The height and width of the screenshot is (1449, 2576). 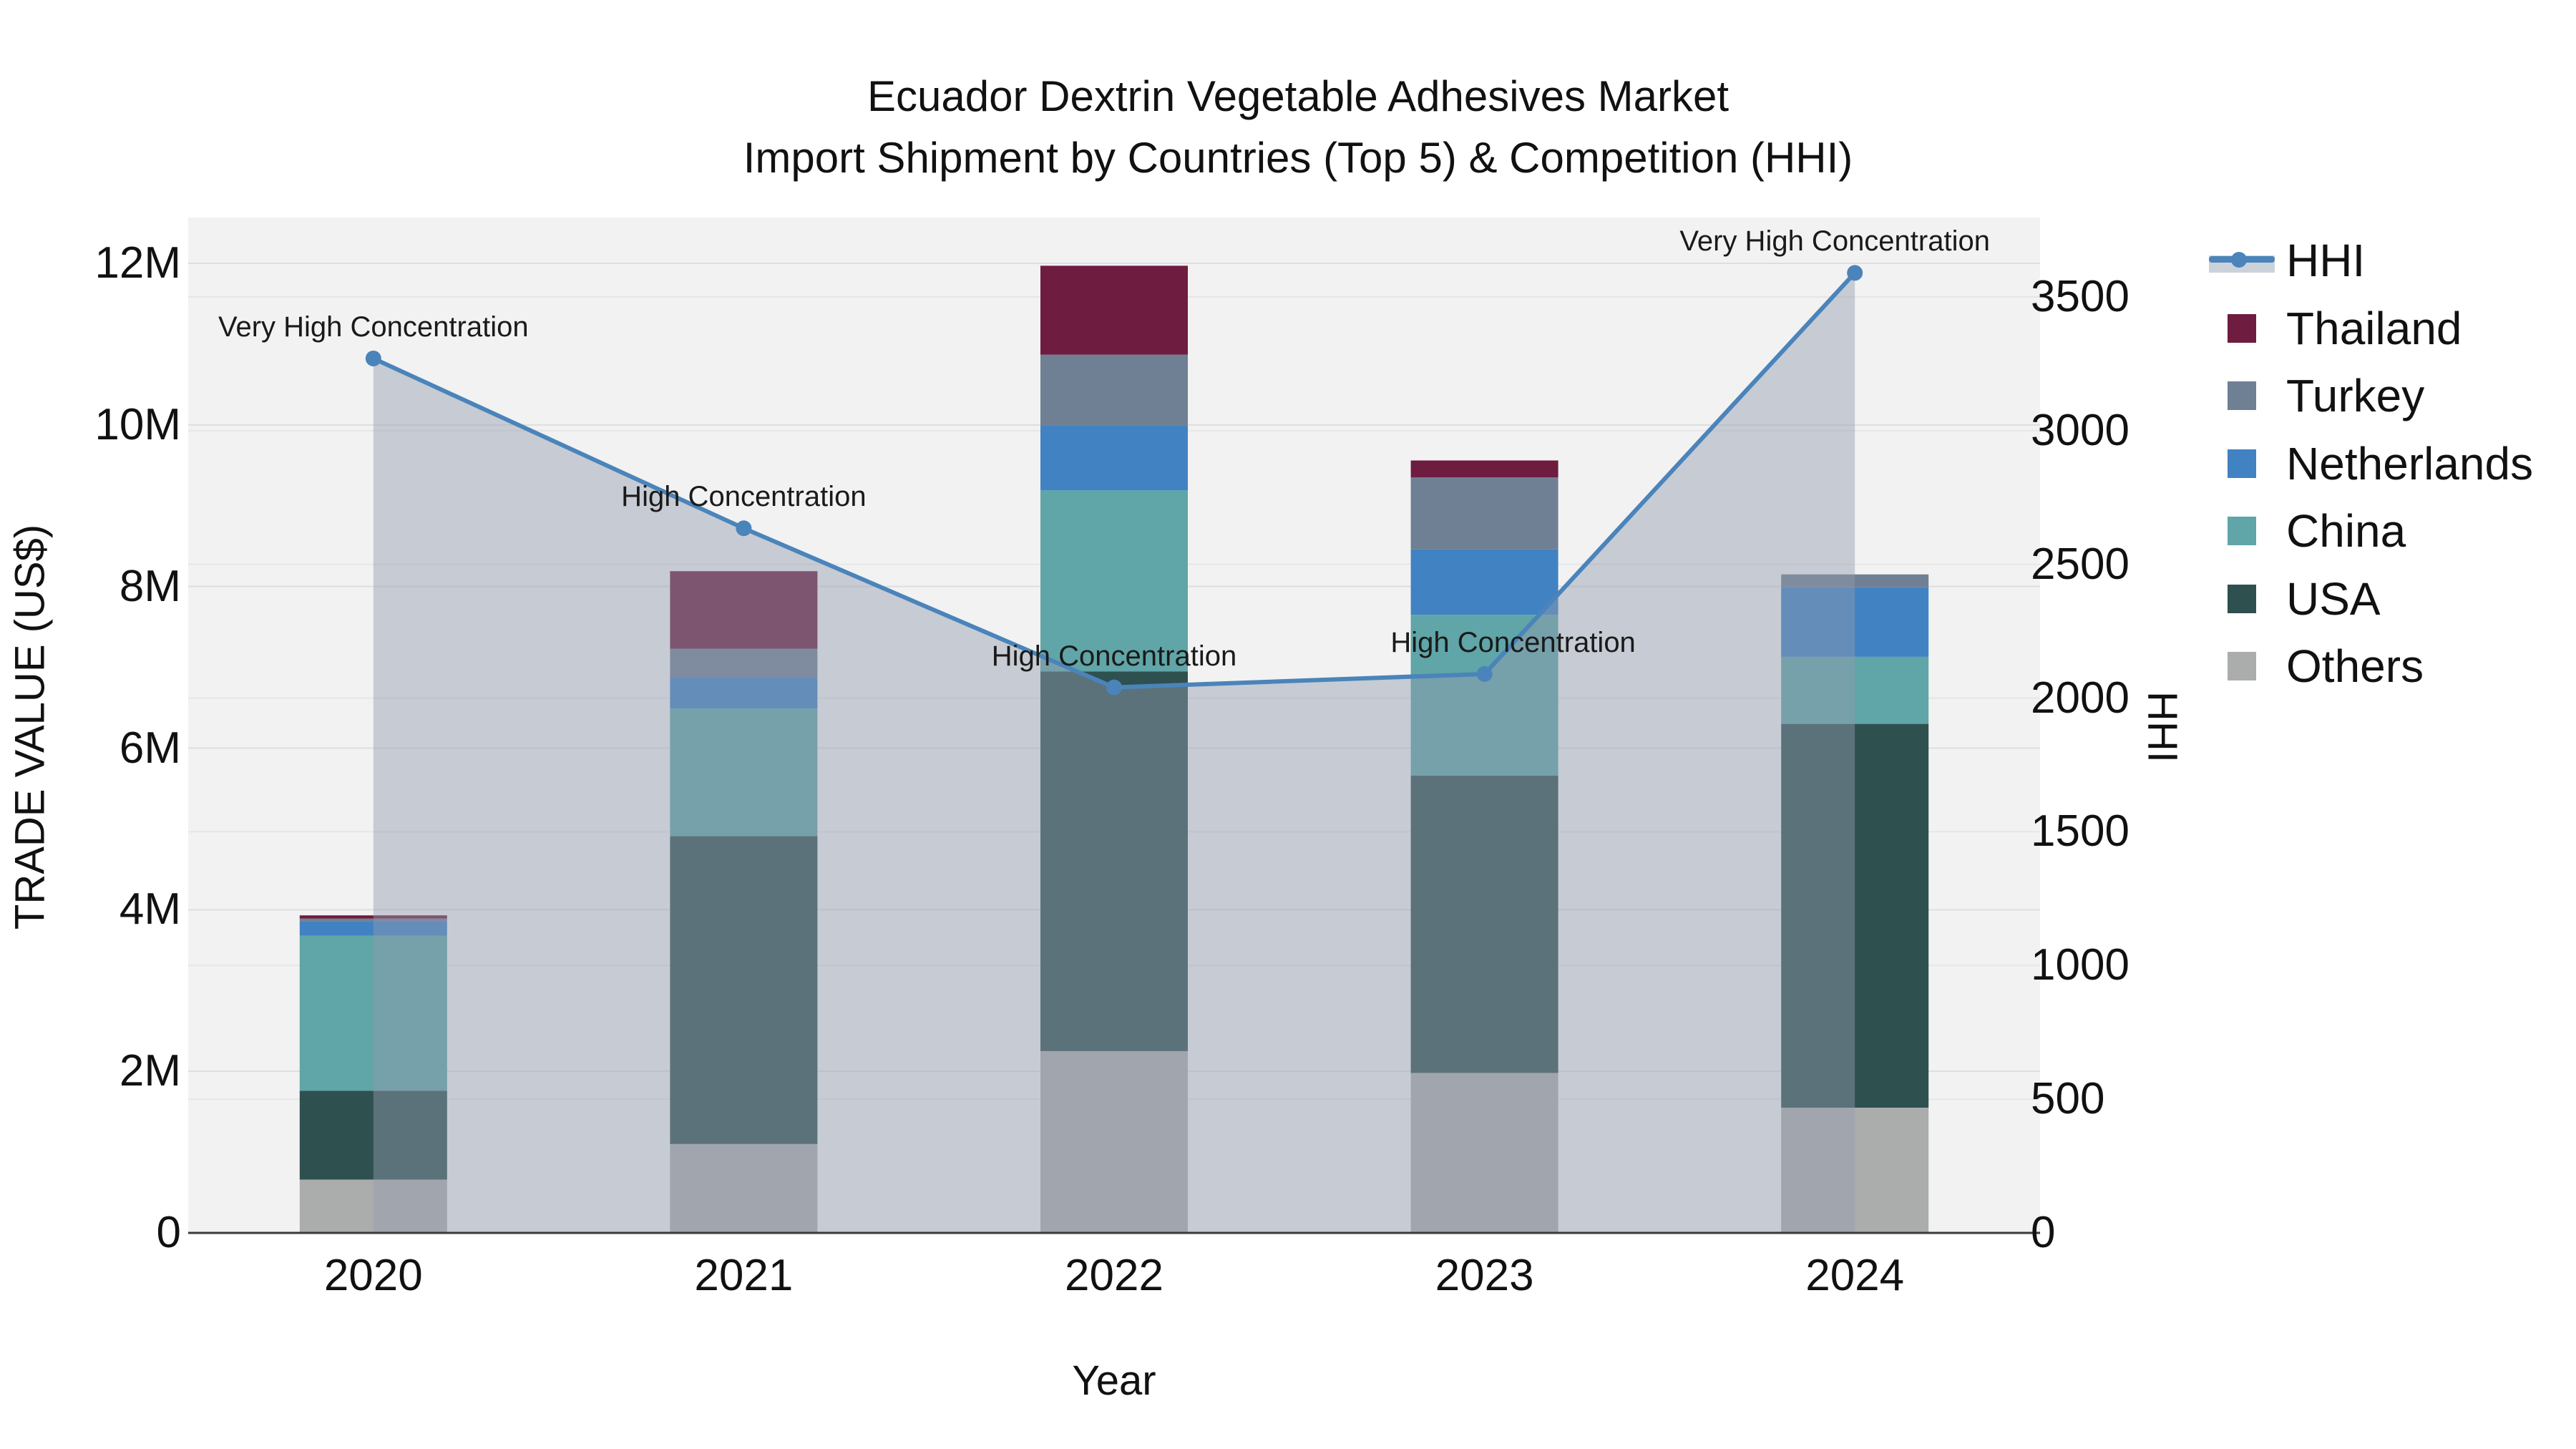 What do you see at coordinates (2080, 296) in the screenshot?
I see `y-right-tick-3500: 3500` at bounding box center [2080, 296].